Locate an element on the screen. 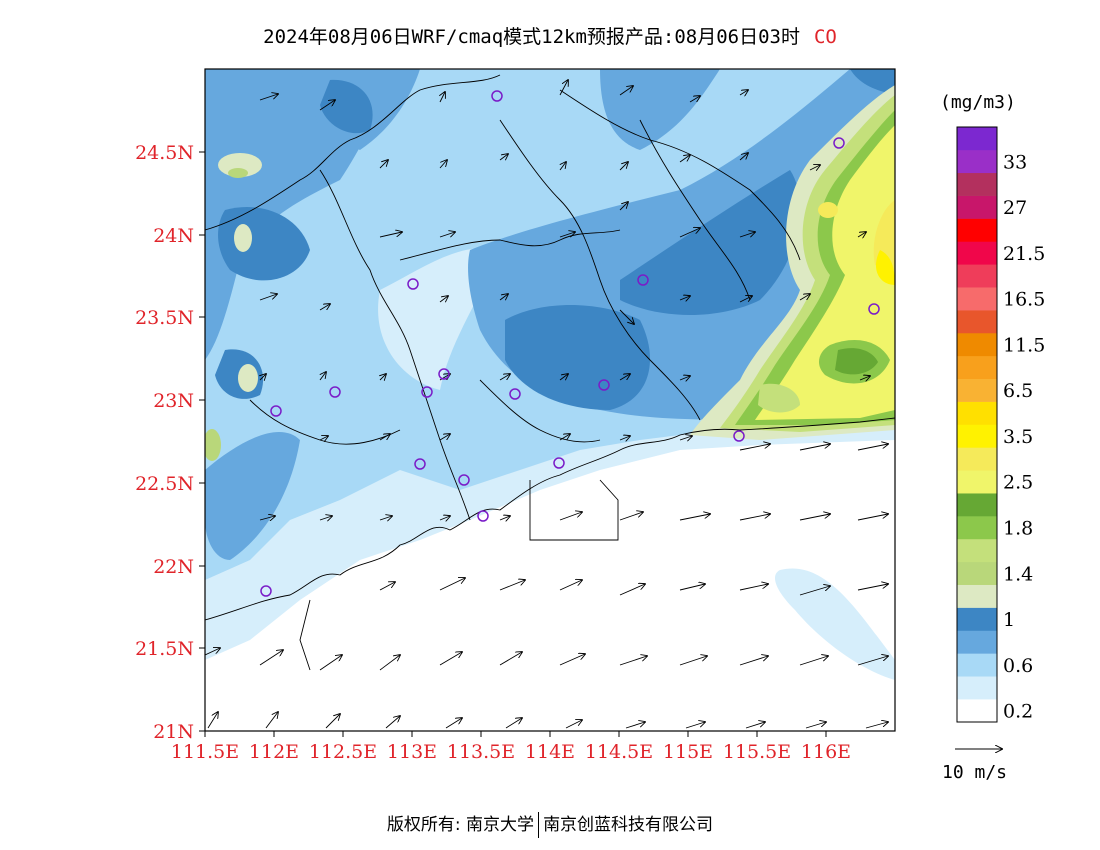 The height and width of the screenshot is (850, 1100). x-tick-label: 114.5E is located at coordinates (619, 752).